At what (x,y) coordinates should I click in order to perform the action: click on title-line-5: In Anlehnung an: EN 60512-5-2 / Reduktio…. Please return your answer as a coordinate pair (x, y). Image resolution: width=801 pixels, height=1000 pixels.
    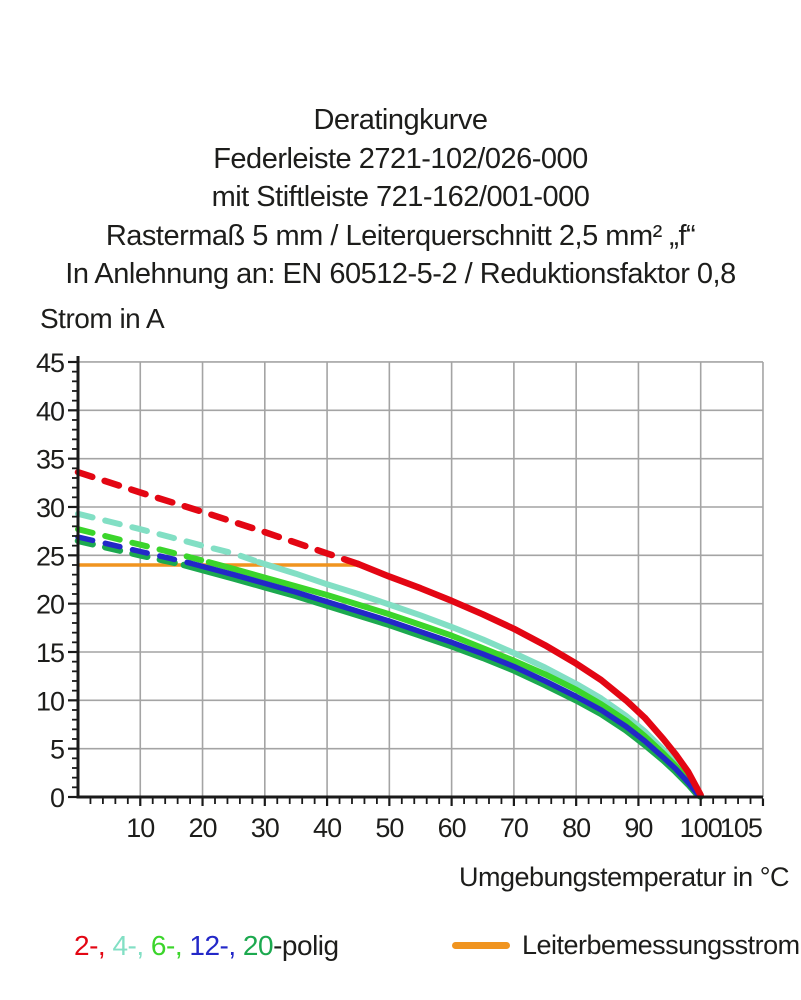
    Looking at the image, I should click on (400, 274).